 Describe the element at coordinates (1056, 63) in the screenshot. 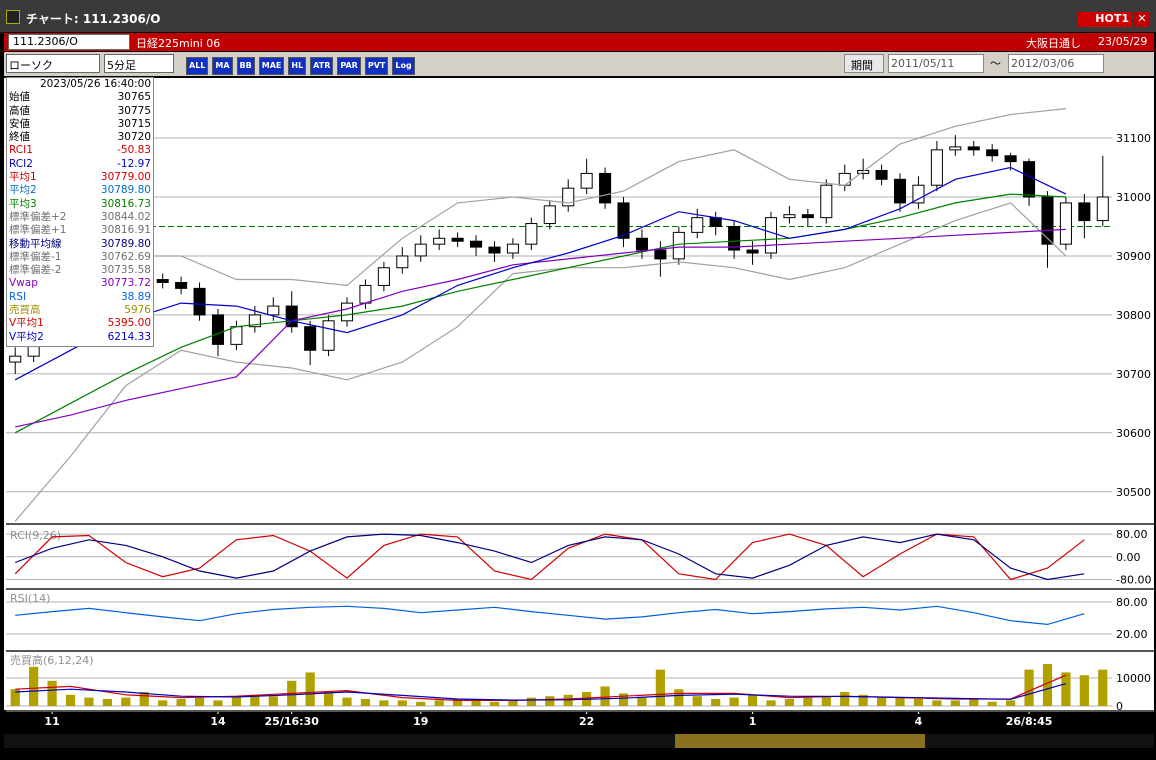

I see `to-date: 2012/03/06` at that location.